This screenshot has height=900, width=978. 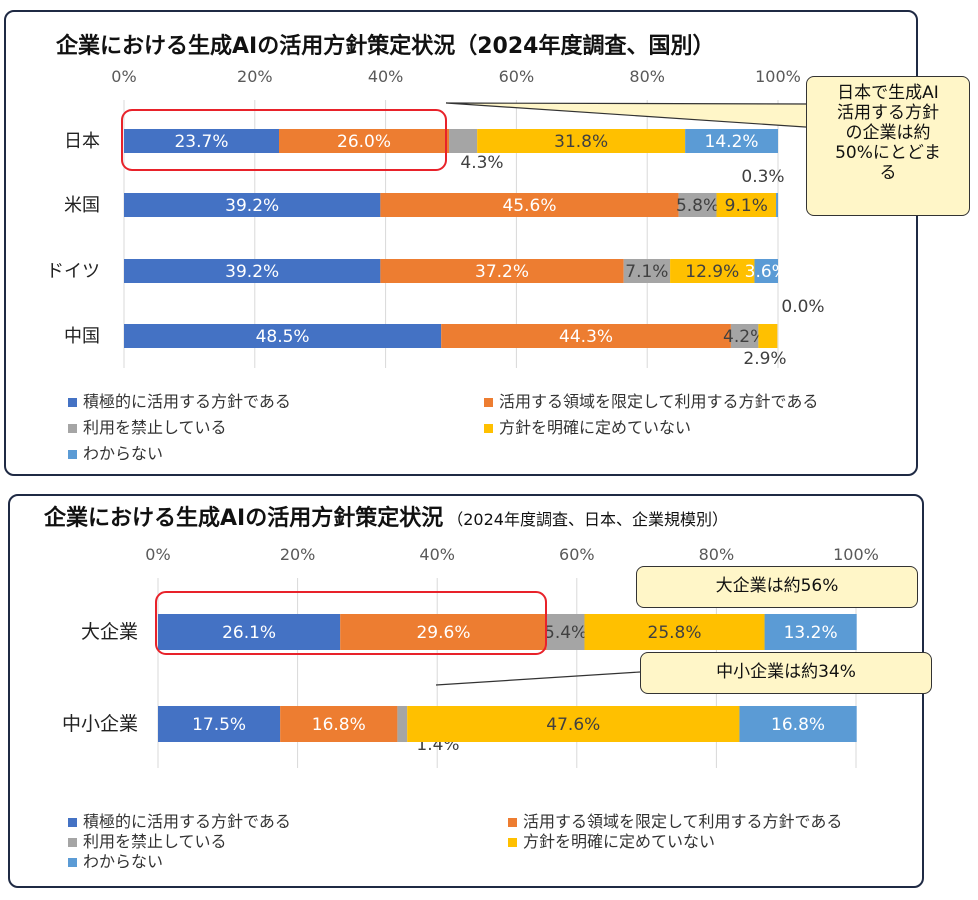 I want to click on category-label: 日本, so click(x=82, y=141).